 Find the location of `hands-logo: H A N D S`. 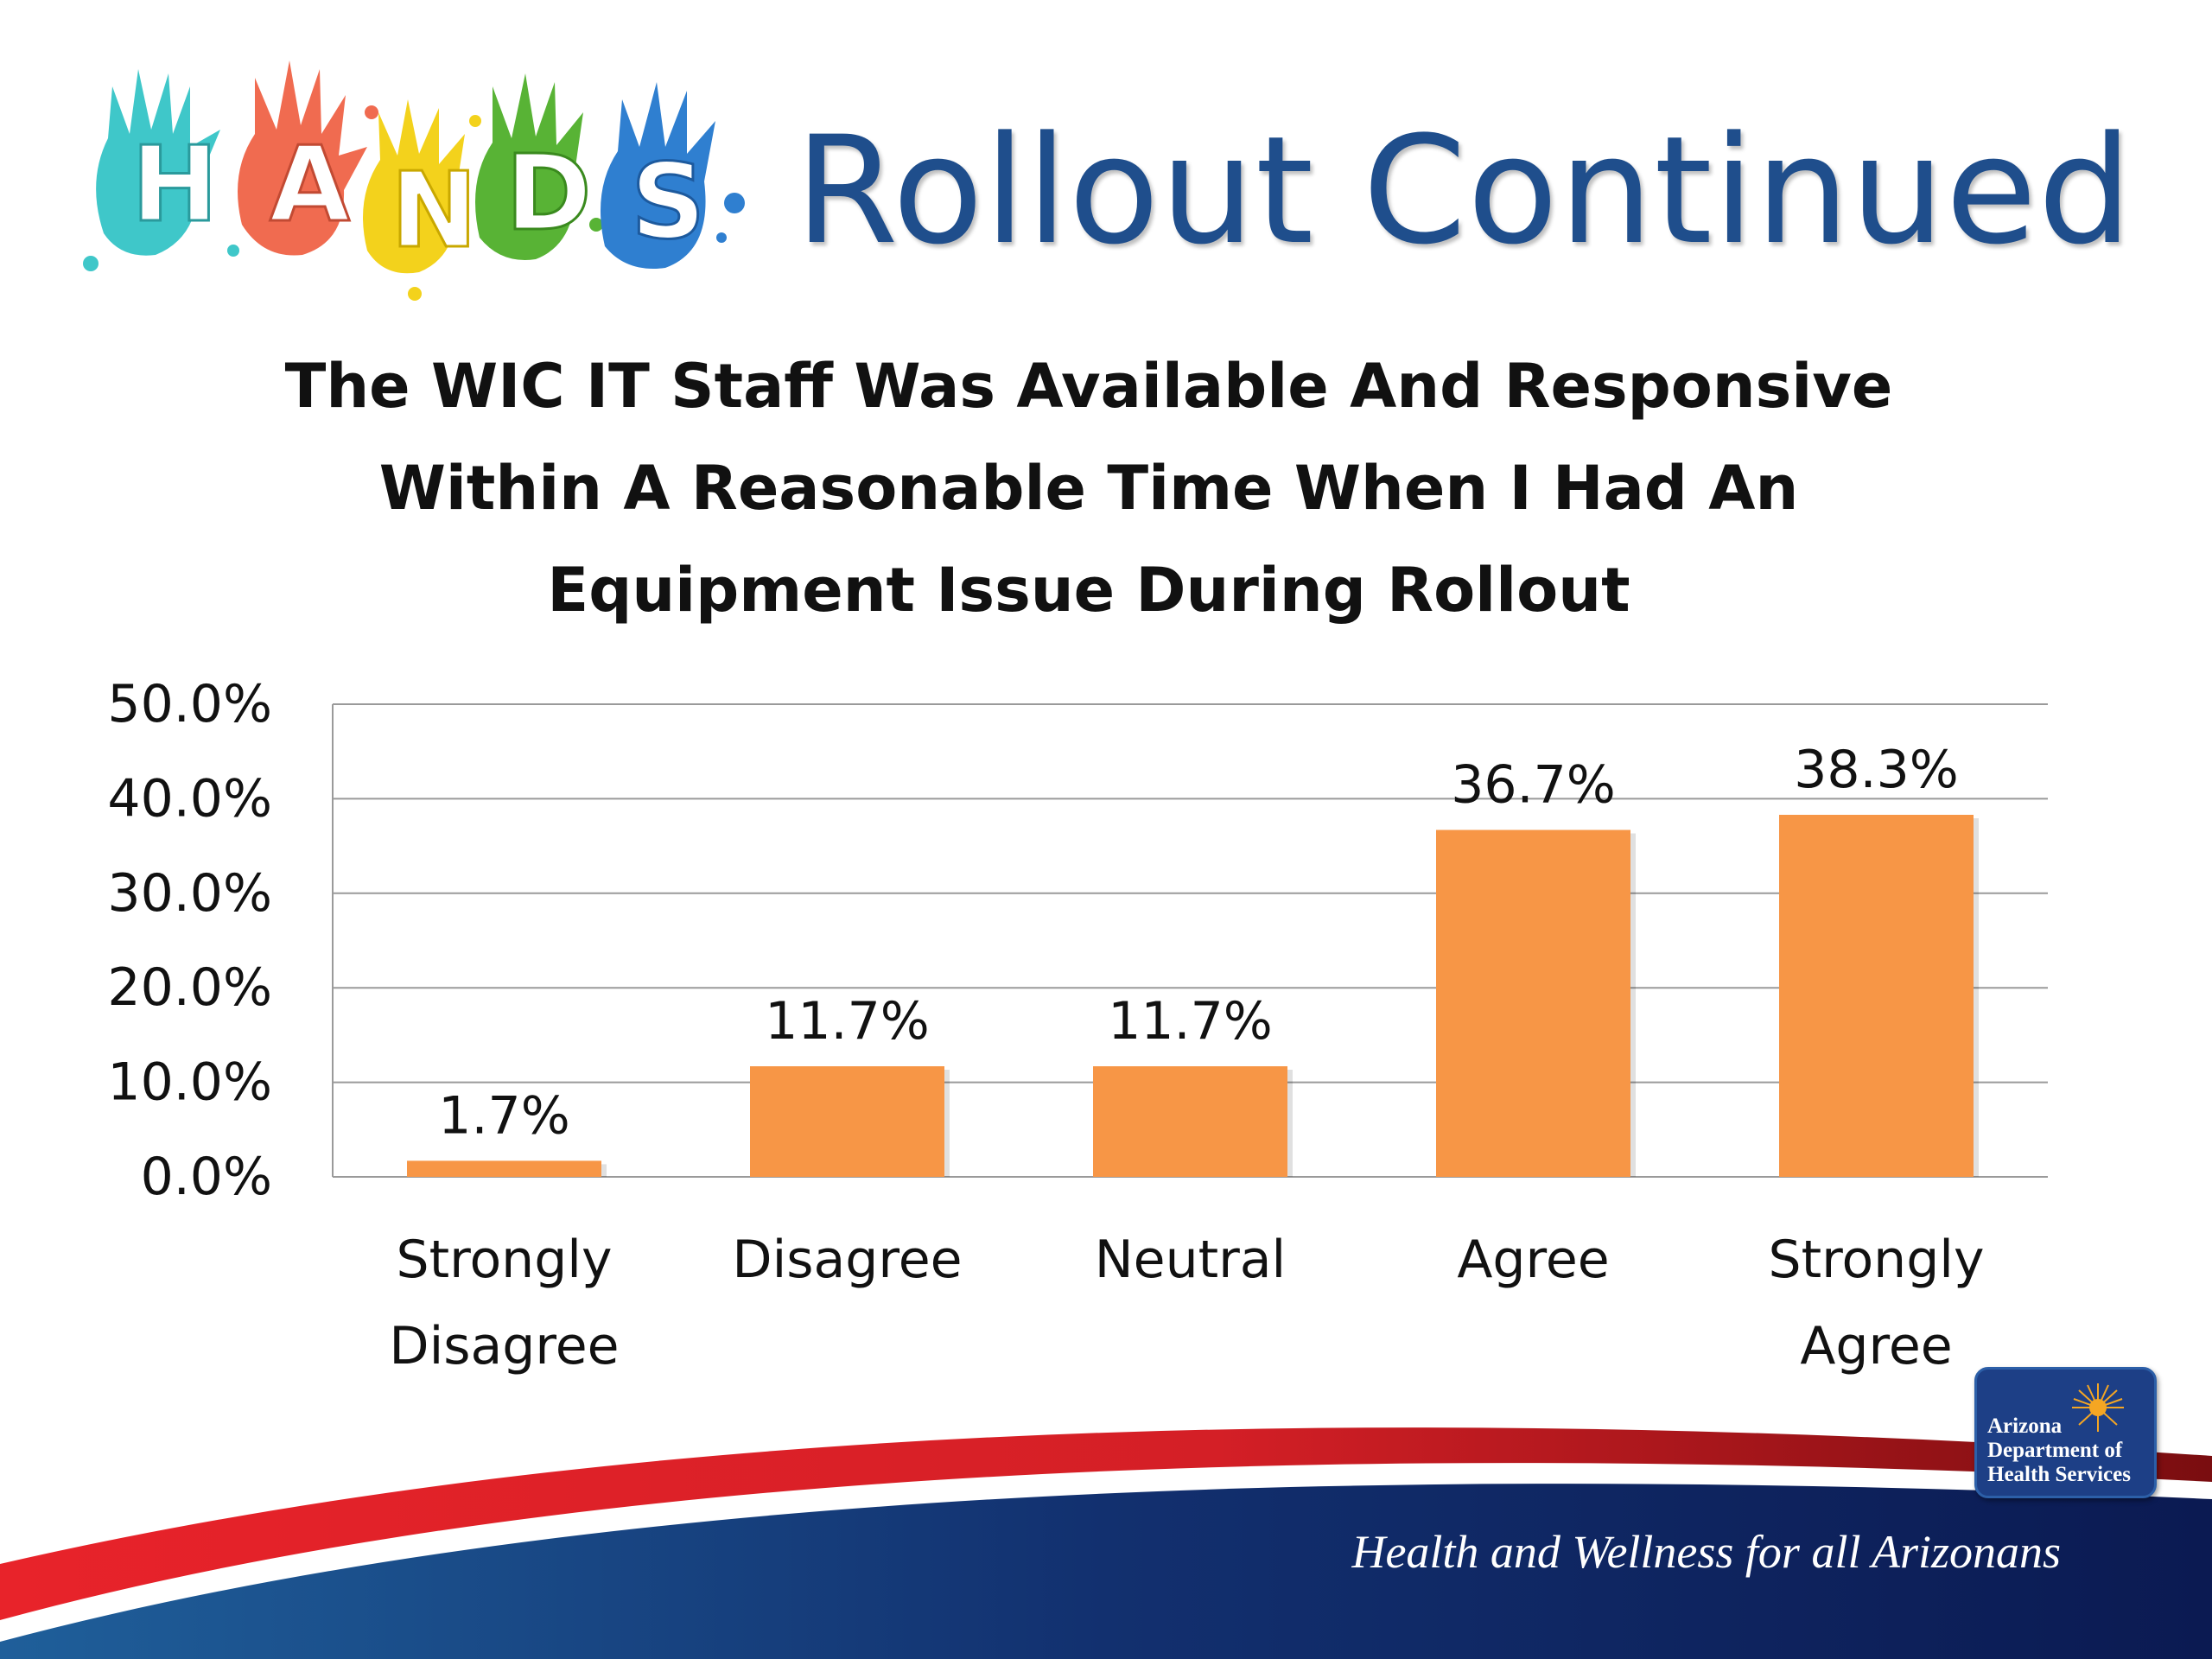

hands-logo: H A N D S is located at coordinates (414, 180).